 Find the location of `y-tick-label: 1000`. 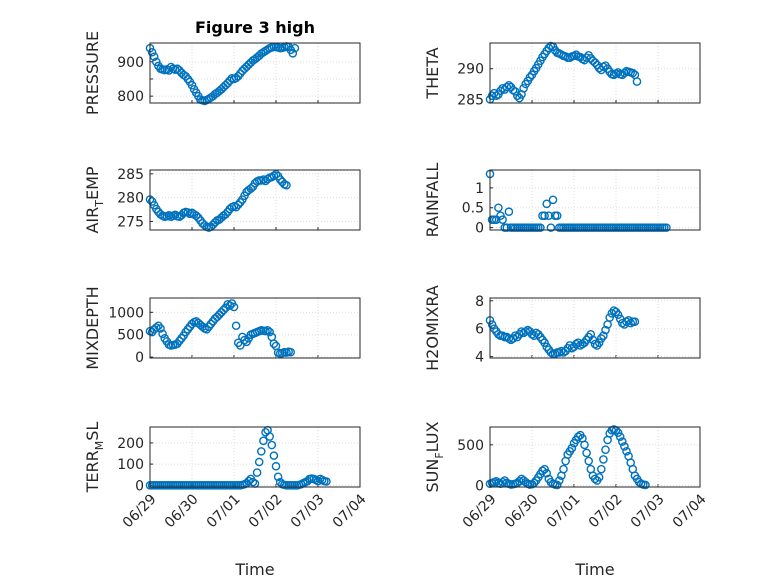

y-tick-label: 1000 is located at coordinates (126, 313).